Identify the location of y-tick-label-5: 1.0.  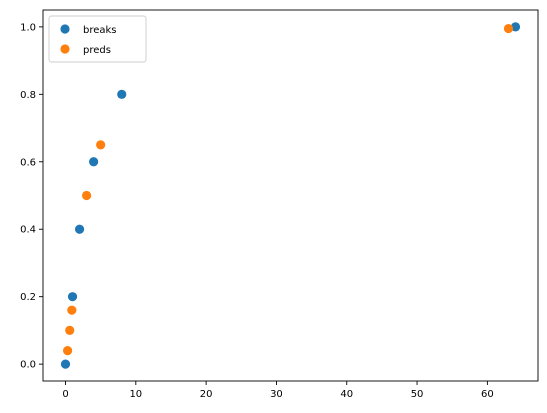
(28, 27).